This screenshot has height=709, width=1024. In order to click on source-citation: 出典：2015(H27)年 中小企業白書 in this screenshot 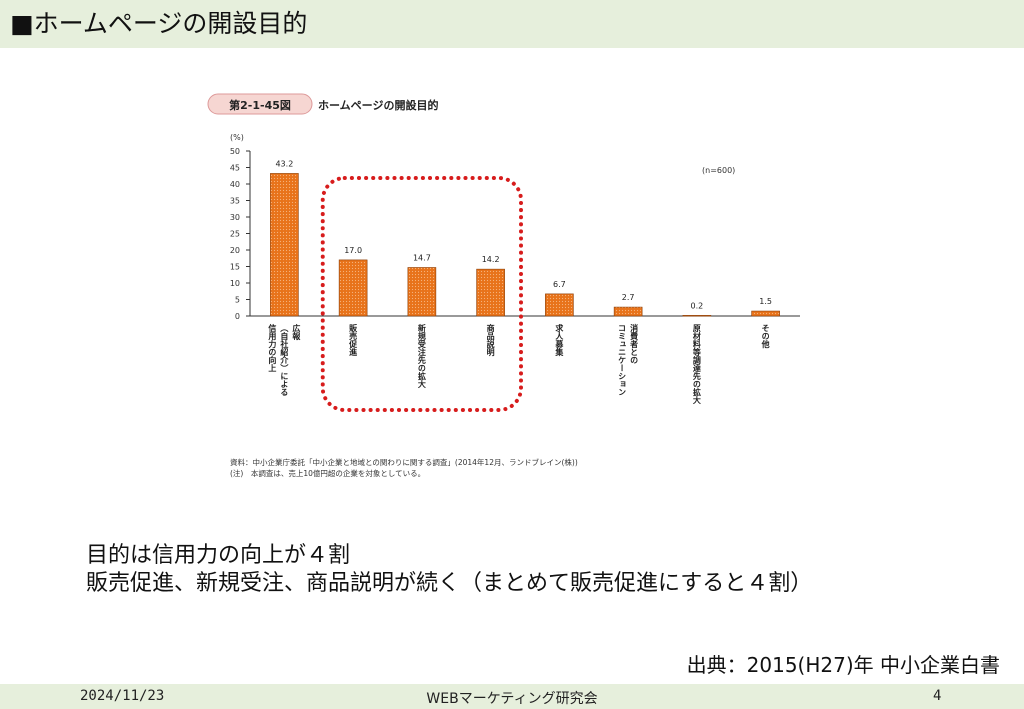, I will do `click(843, 665)`.